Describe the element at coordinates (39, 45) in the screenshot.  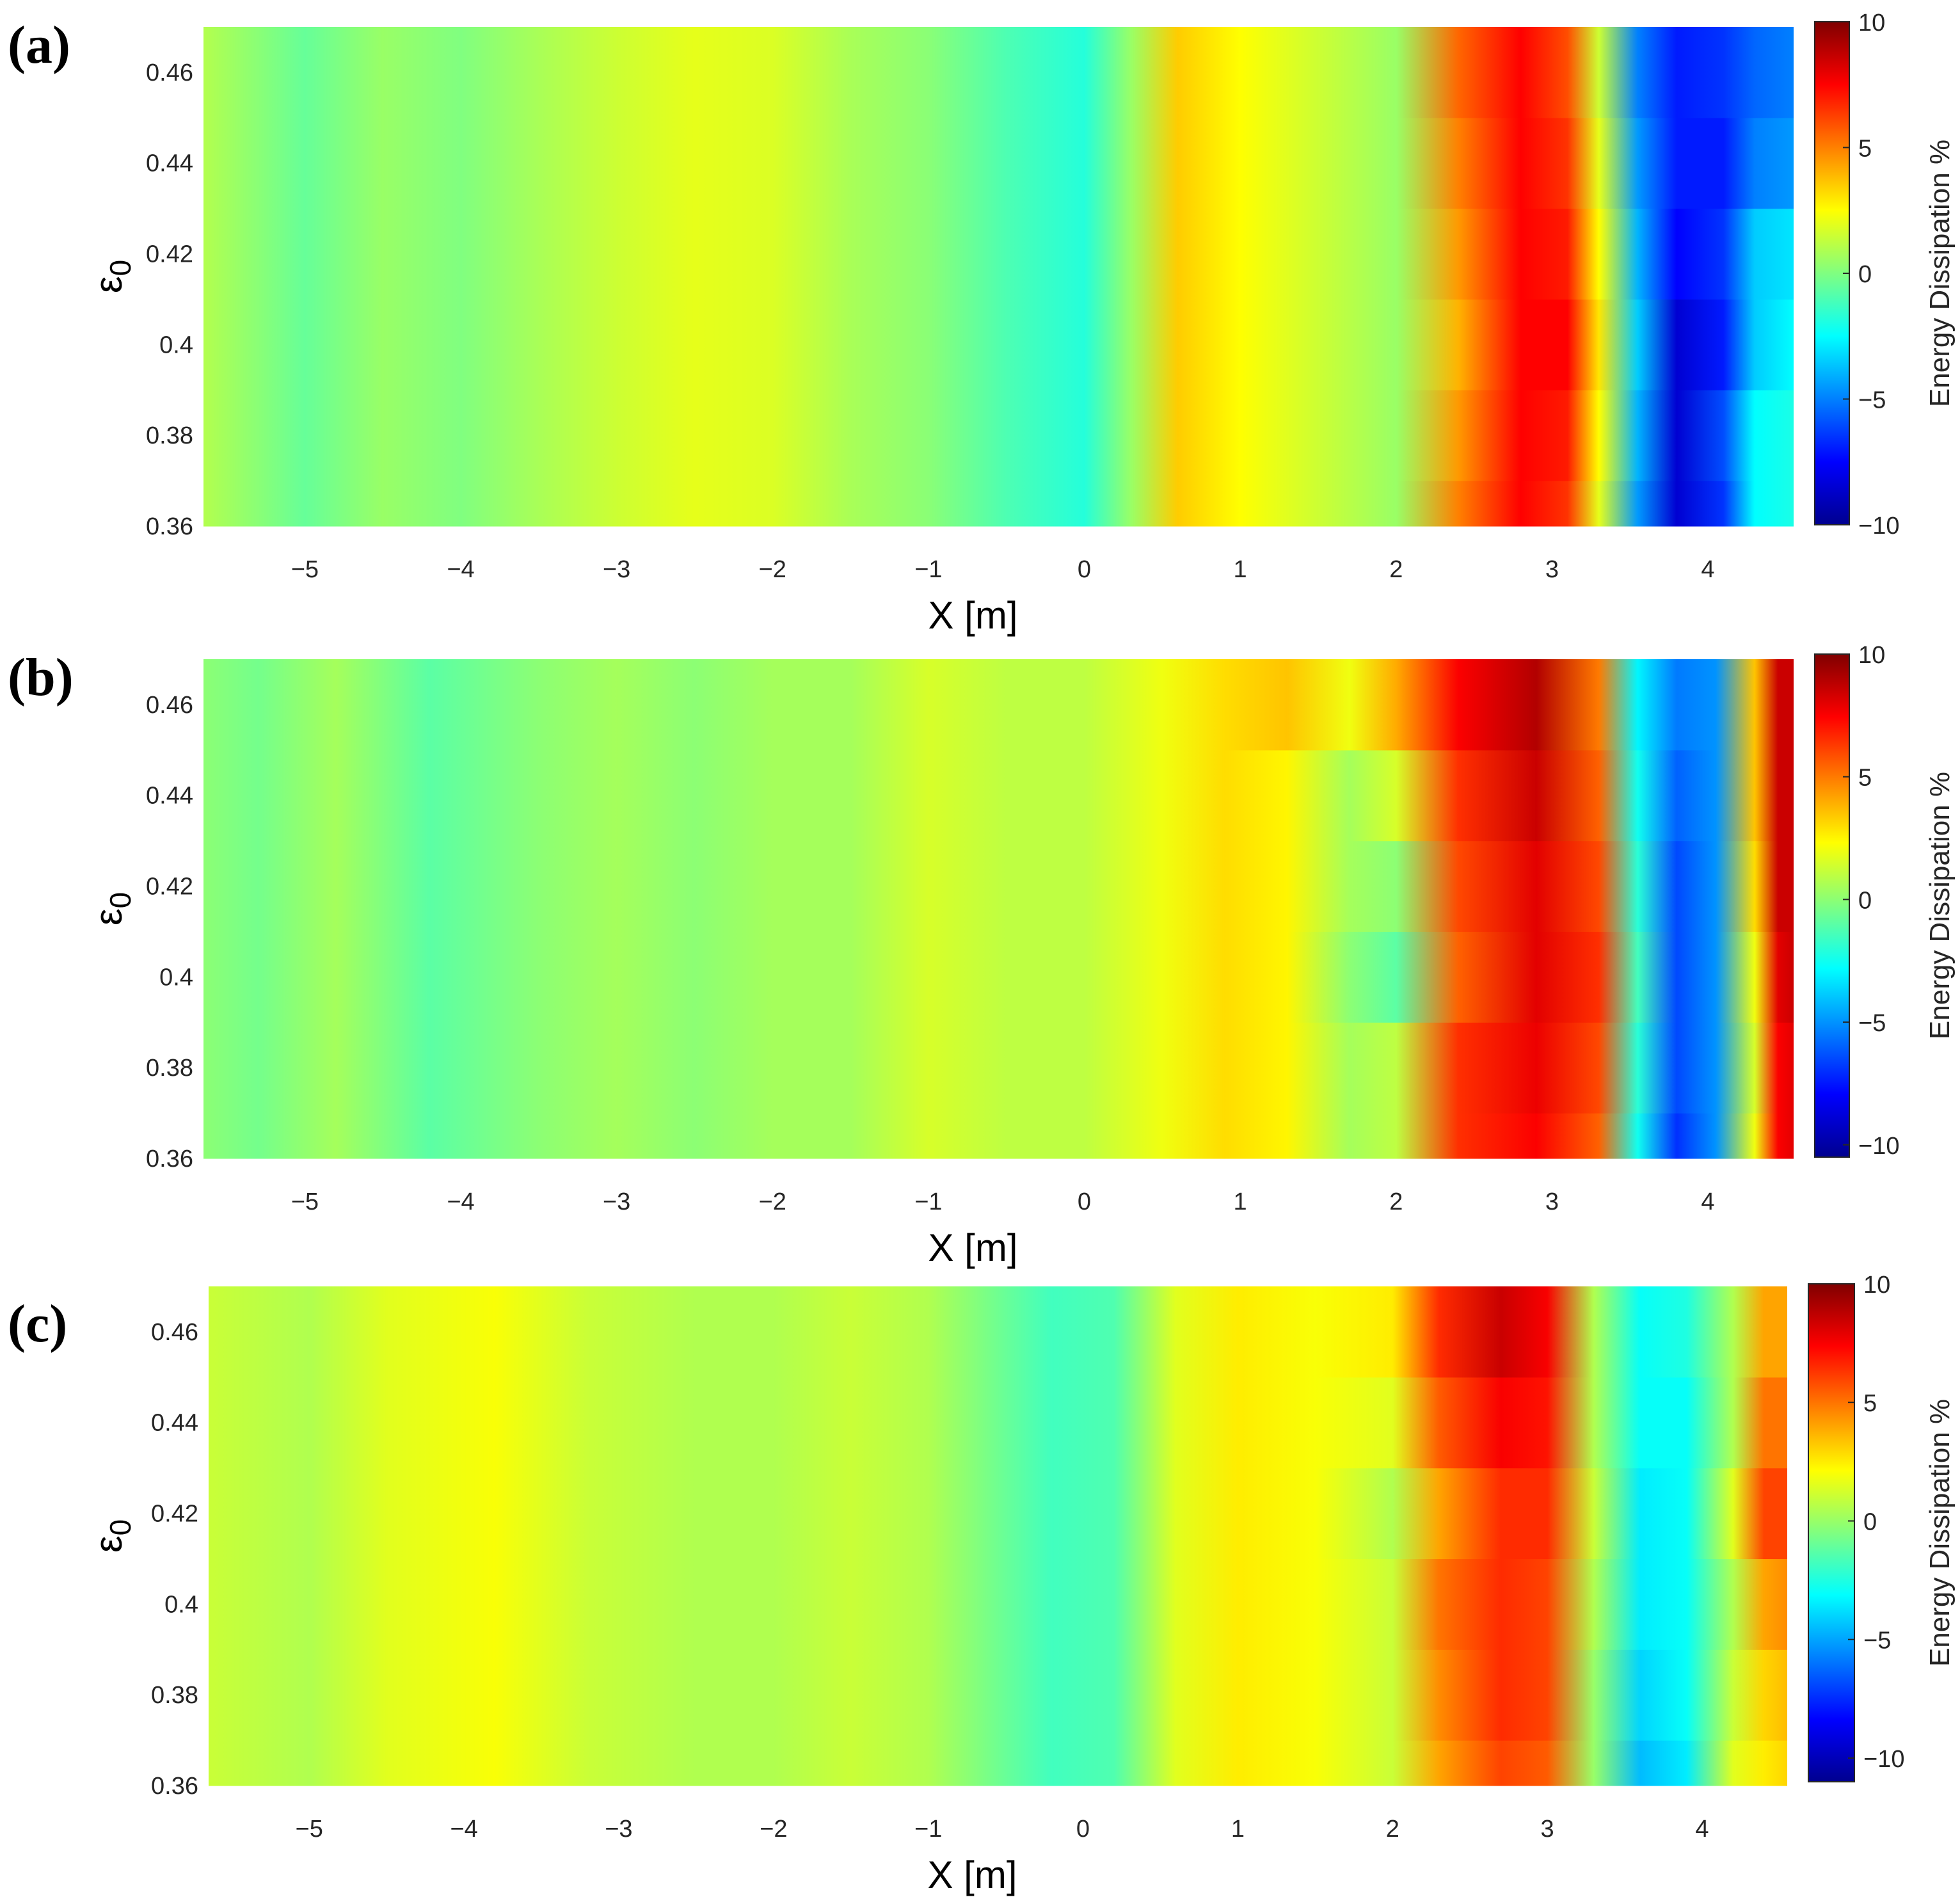
I see `panel-label: (a)` at that location.